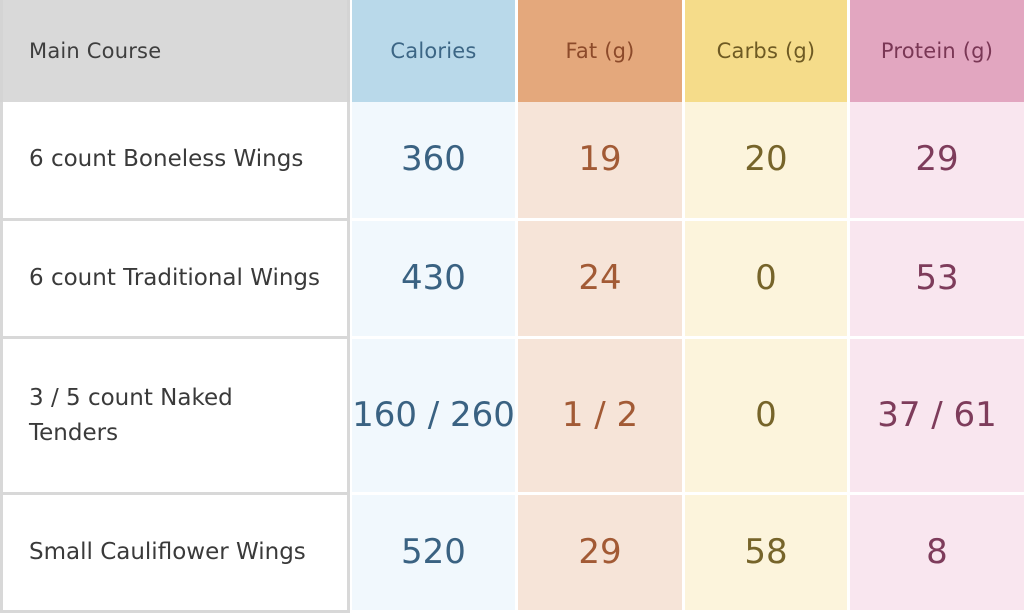 Image resolution: width=1024 pixels, height=613 pixels. I want to click on calories-value: 360, so click(432, 161).